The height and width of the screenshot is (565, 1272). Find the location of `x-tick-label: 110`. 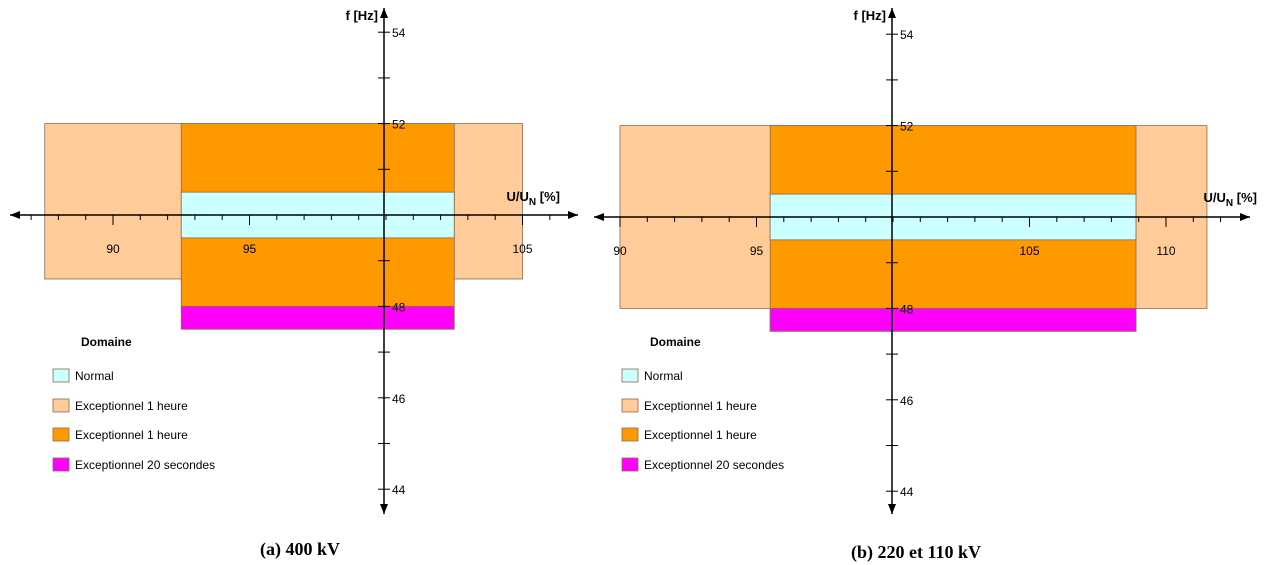

x-tick-label: 110 is located at coordinates (1165, 251).